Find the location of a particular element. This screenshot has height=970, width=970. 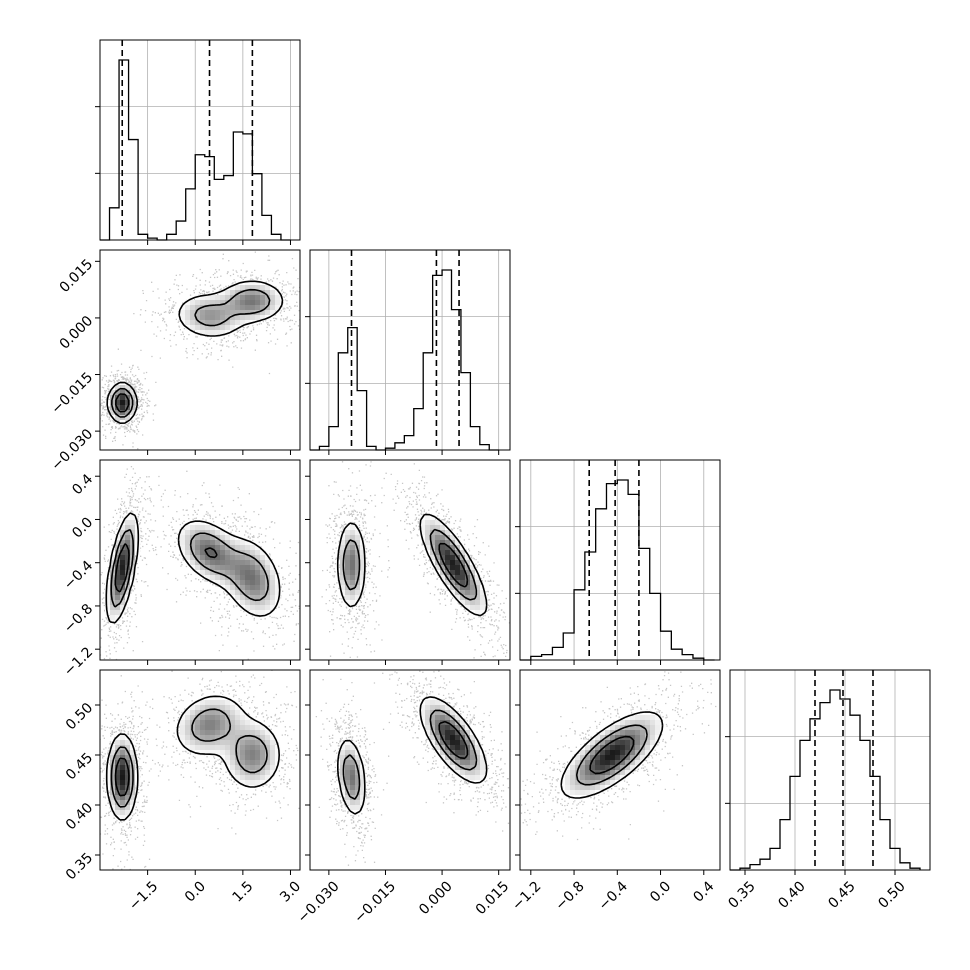

panel-frame is located at coordinates (410, 770).